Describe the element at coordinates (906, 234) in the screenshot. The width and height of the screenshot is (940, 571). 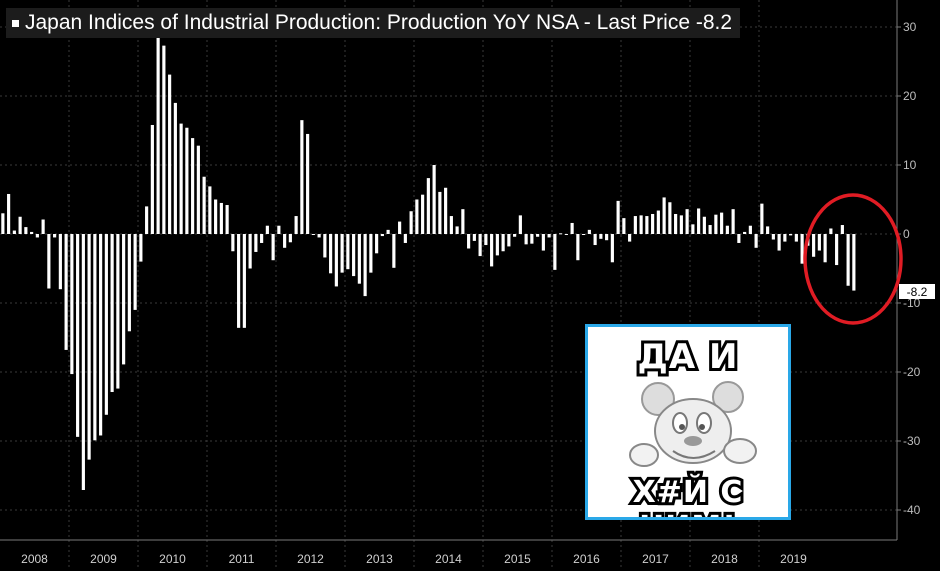
I see `y-tick-label: 0` at that location.